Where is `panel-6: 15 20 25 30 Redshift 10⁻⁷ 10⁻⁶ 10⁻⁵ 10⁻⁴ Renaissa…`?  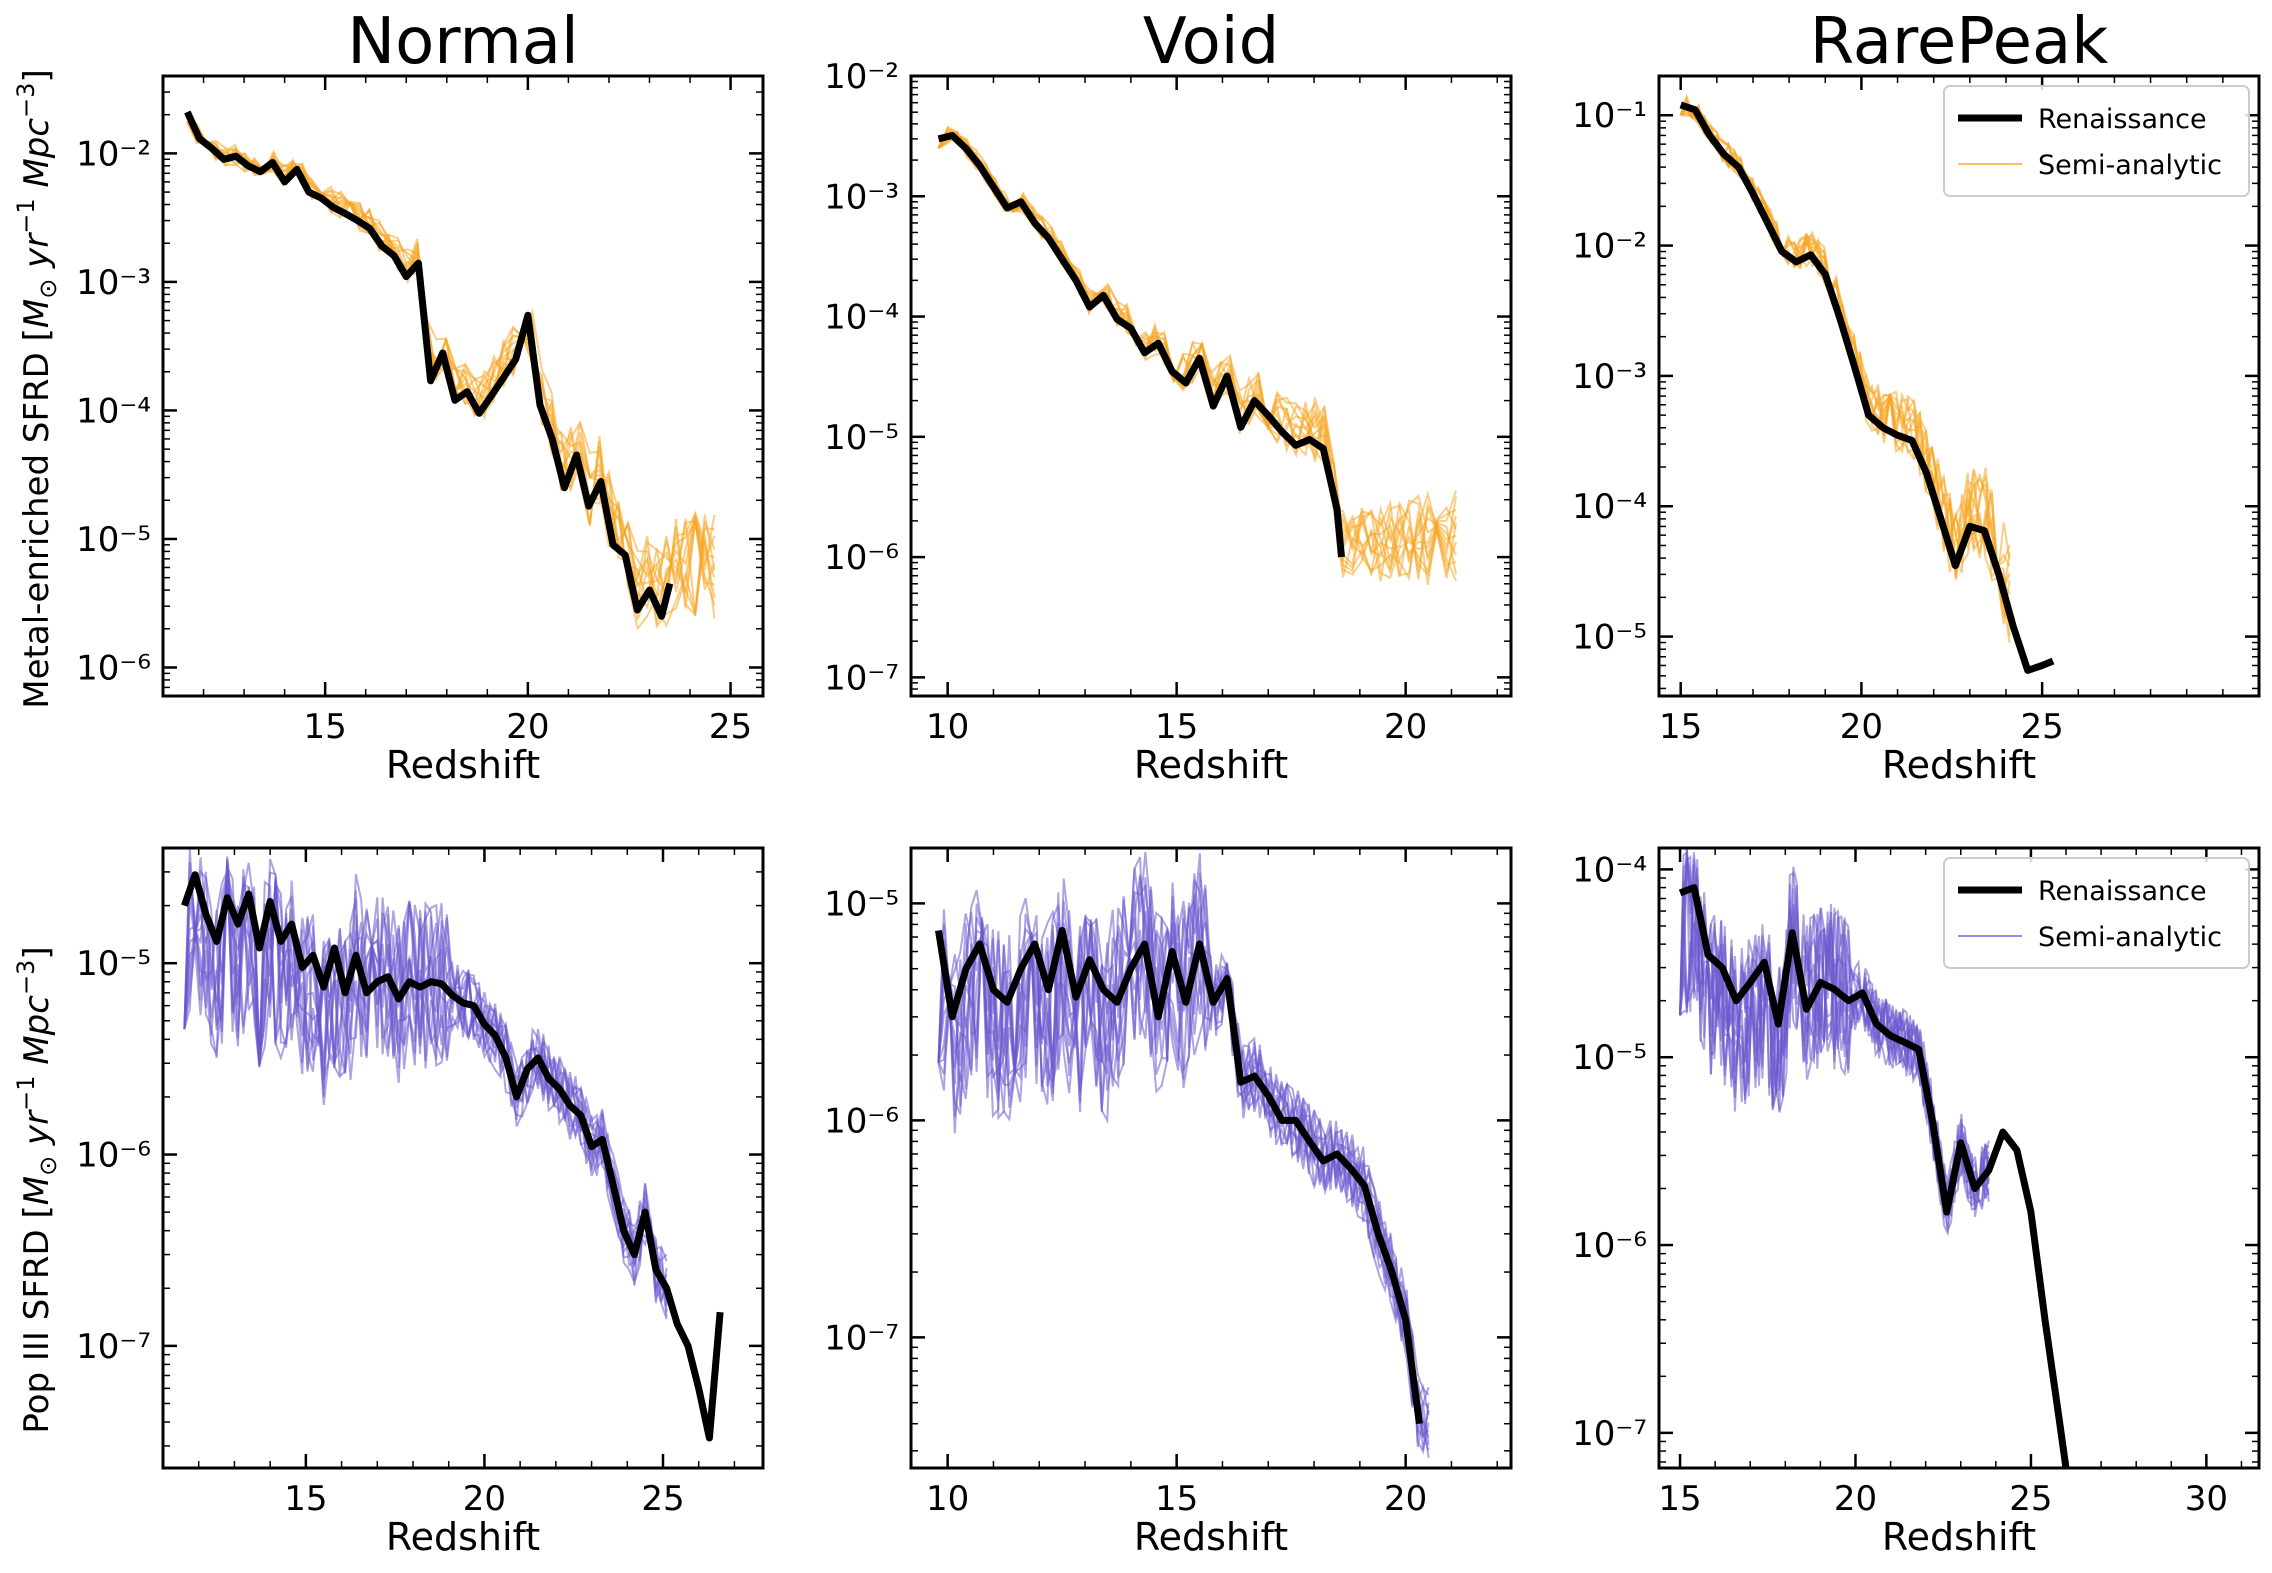
panel-6: 15 20 25 30 Redshift 10⁻⁷ 10⁻⁶ 10⁻⁵ 10⁻⁴ Renaissa… is located at coordinates (1916, 1202).